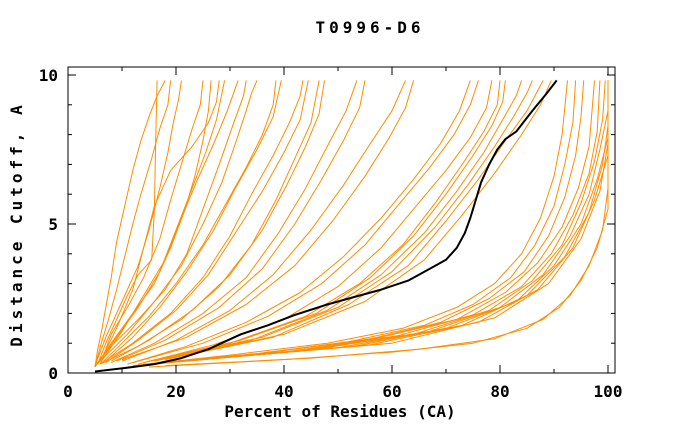 This screenshot has width=680, height=440. I want to click on x-tick-label-80: 80, so click(499, 391).